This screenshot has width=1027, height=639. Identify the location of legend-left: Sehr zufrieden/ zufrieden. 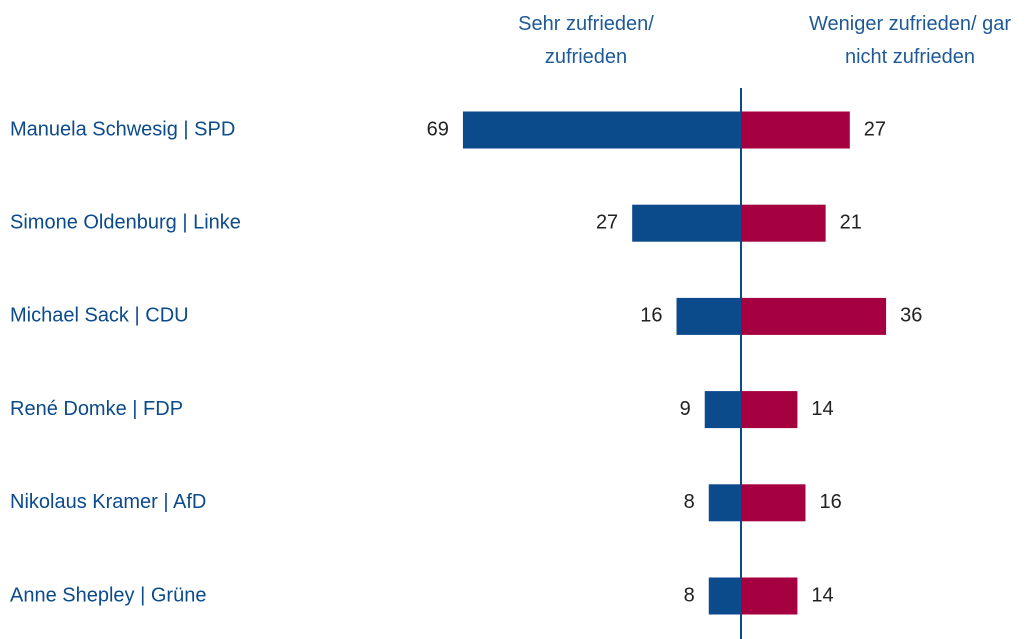
(586, 40).